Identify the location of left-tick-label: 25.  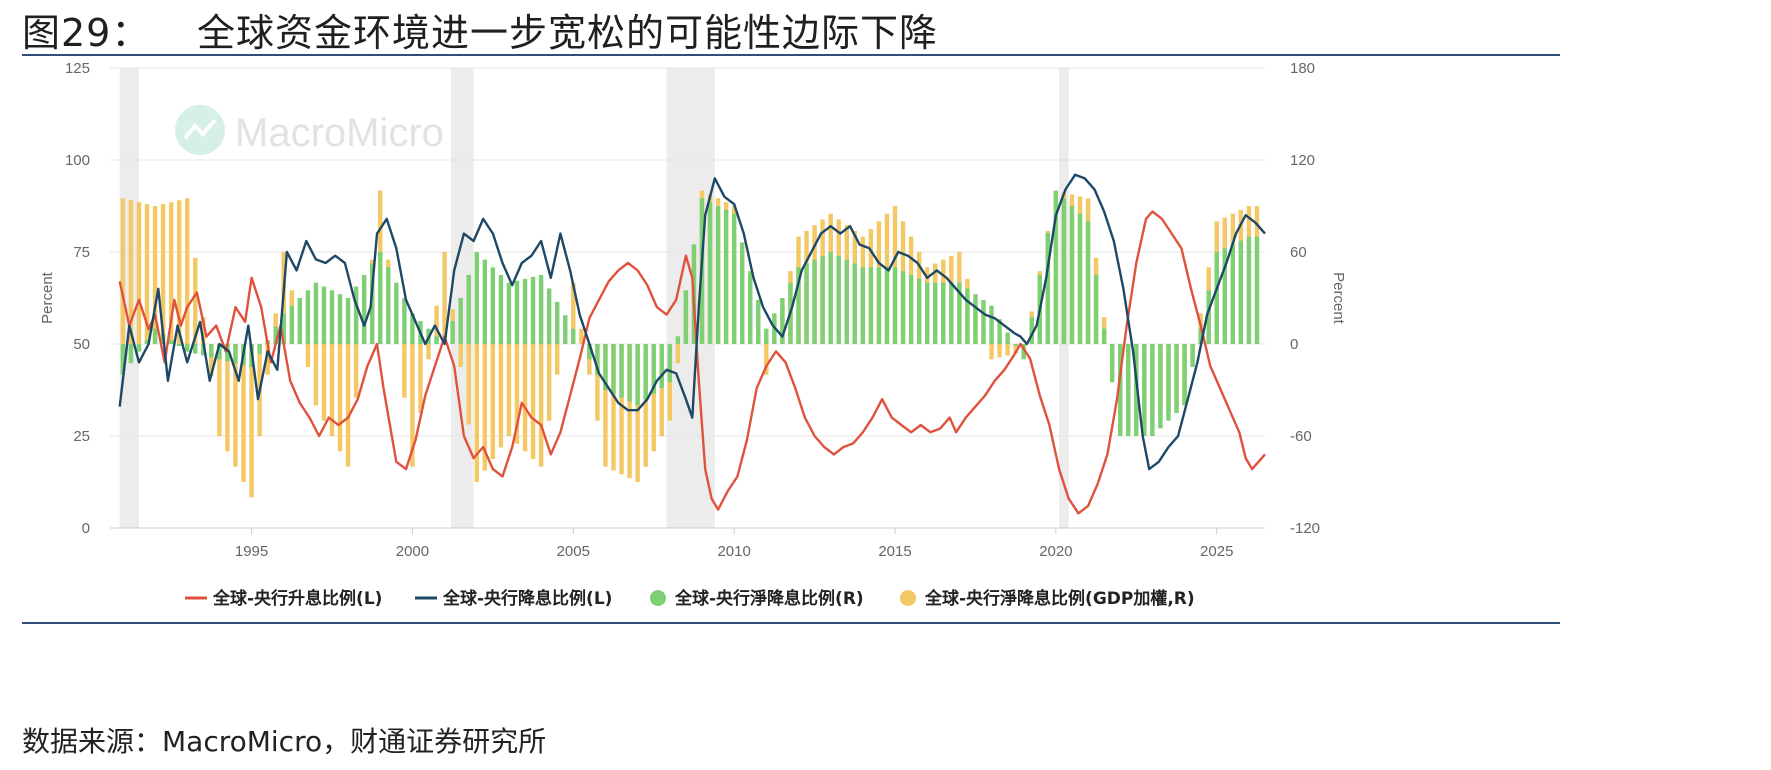
(81, 436).